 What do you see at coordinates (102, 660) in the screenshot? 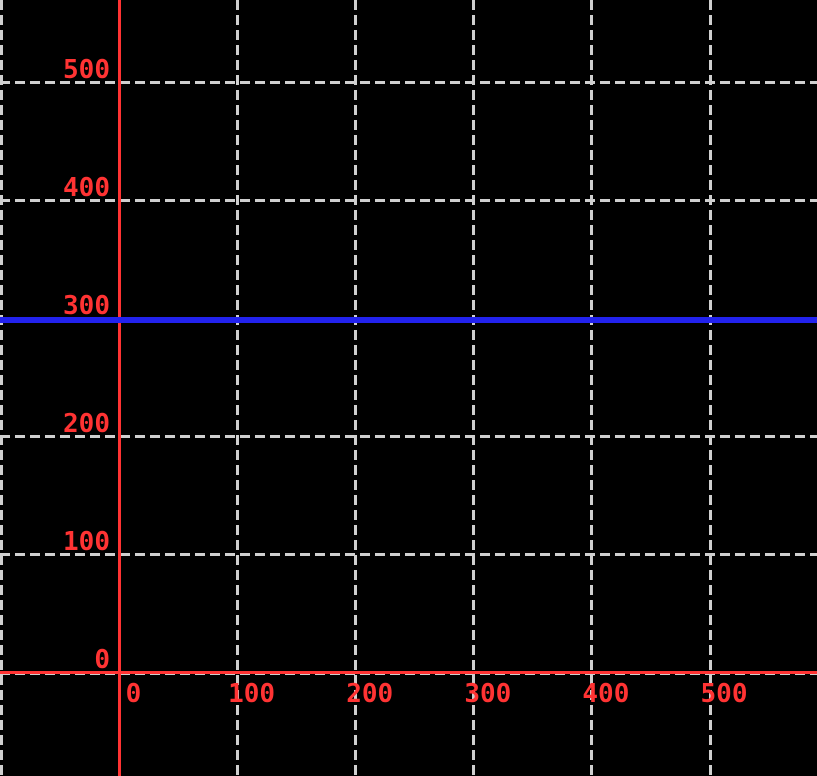
I see `y-tick-label: 0` at bounding box center [102, 660].